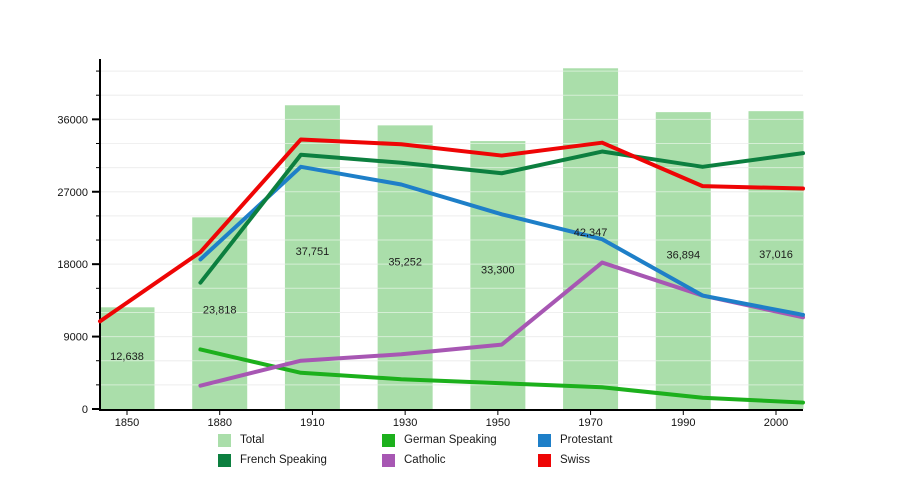 This screenshot has height=500, width=900. What do you see at coordinates (224, 460) in the screenshot?
I see `legend-swatch-french-speaking` at bounding box center [224, 460].